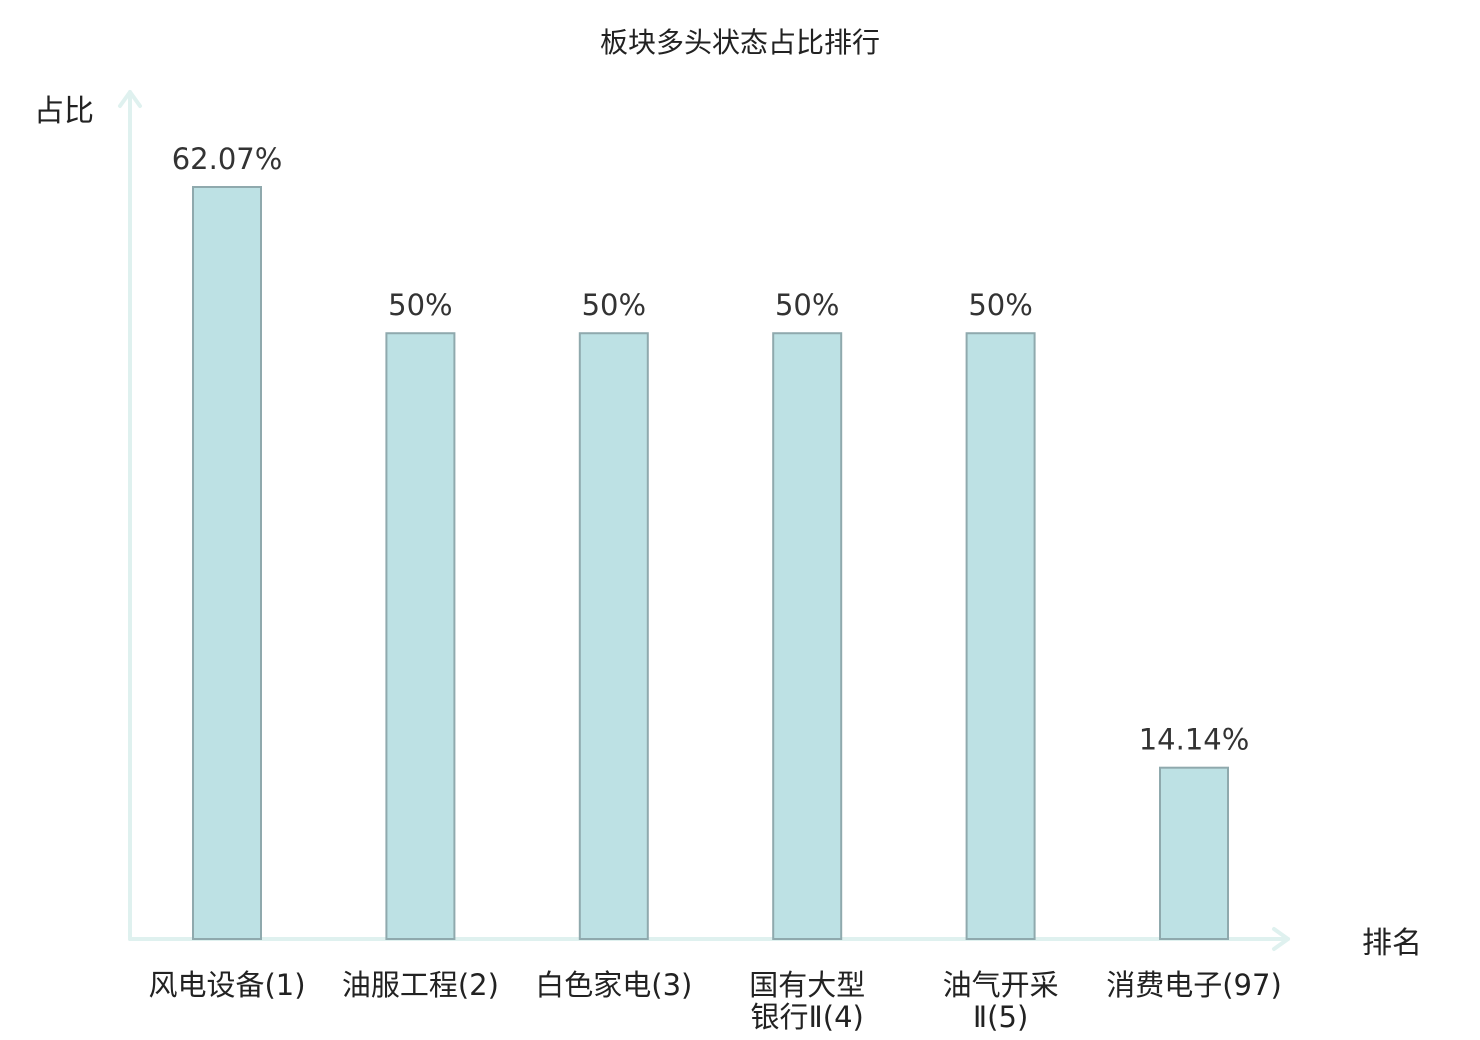 Image resolution: width=1480 pixels, height=1040 pixels. I want to click on category-label: 国有大型, so click(807, 985).